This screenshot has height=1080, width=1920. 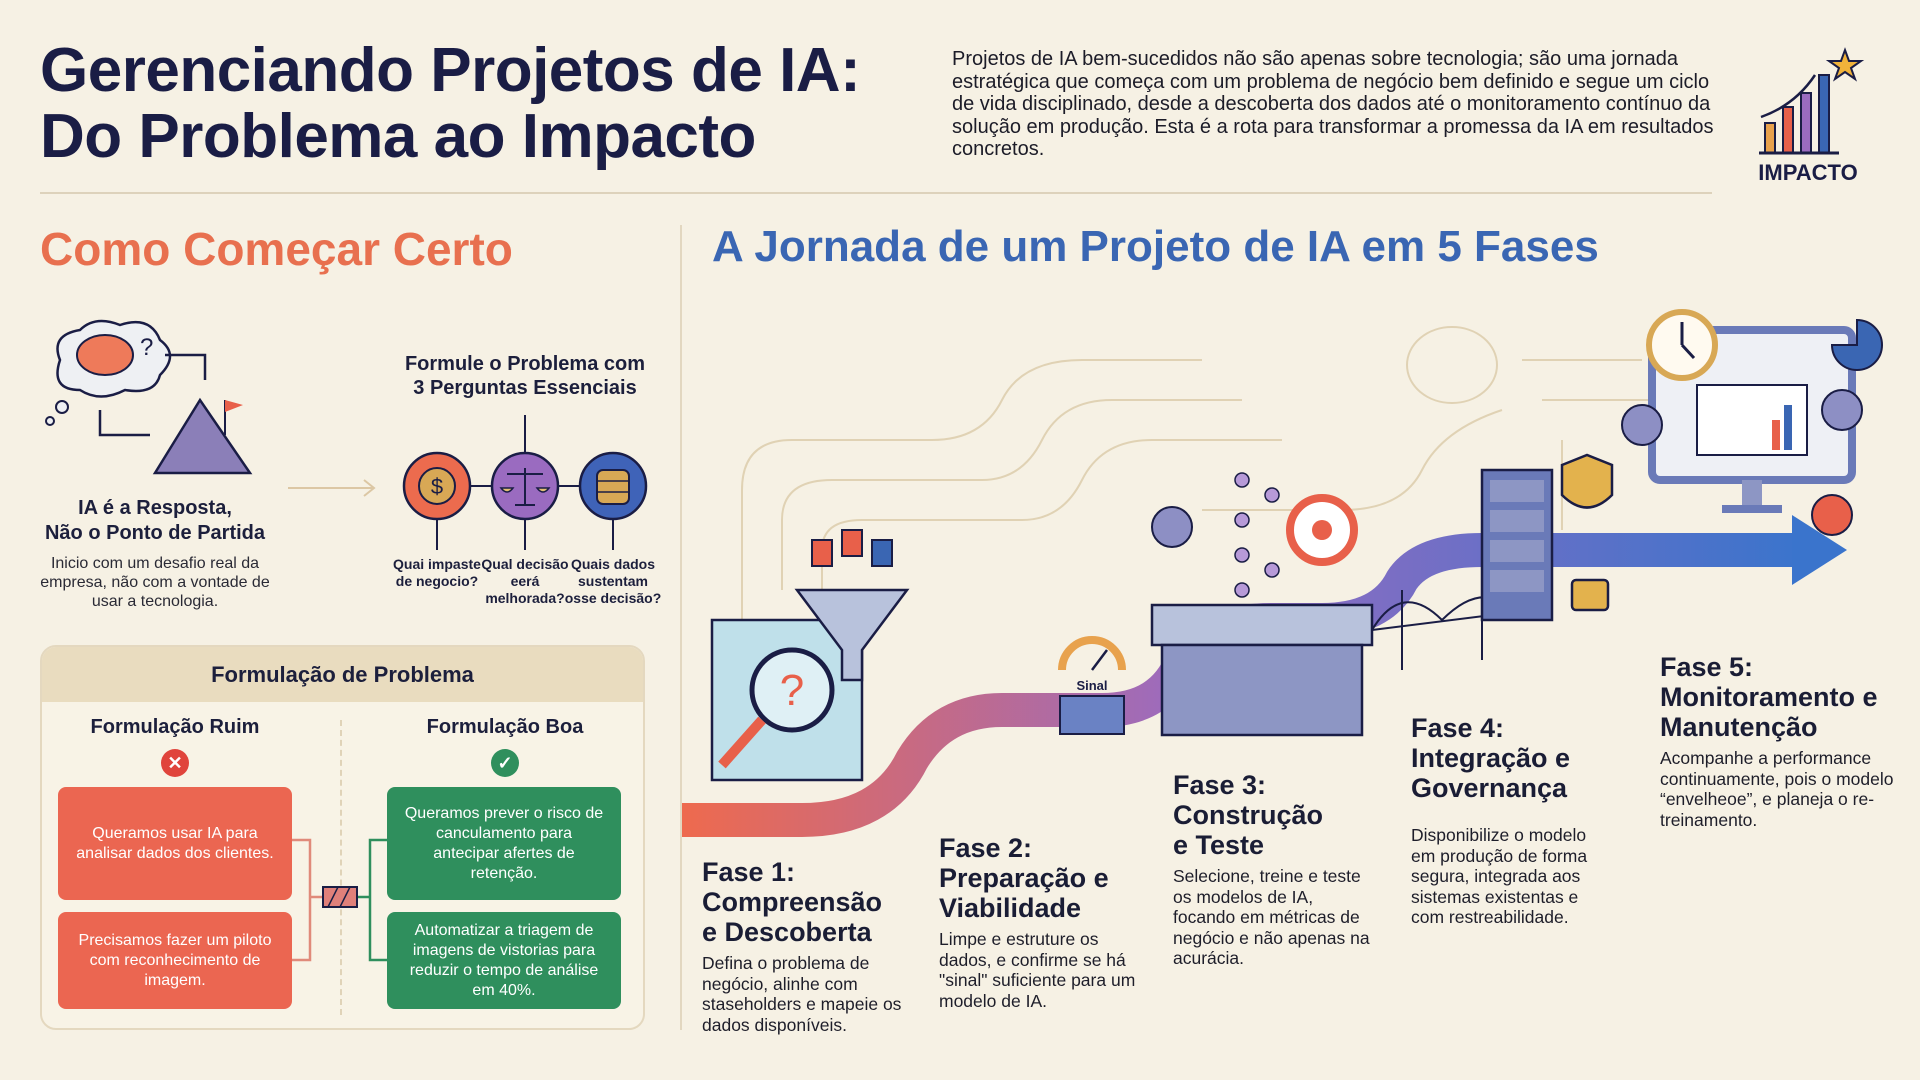 What do you see at coordinates (175, 763) in the screenshot?
I see `x-icon: ✕` at bounding box center [175, 763].